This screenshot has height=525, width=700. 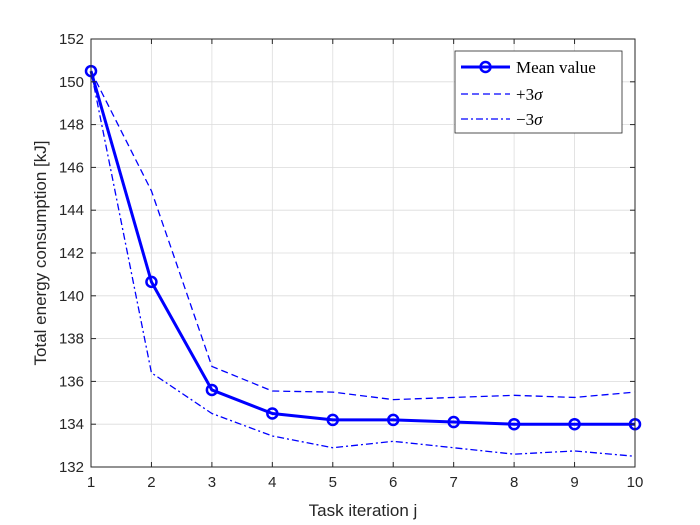 I want to click on y-tick-label: 144, so click(x=71, y=210).